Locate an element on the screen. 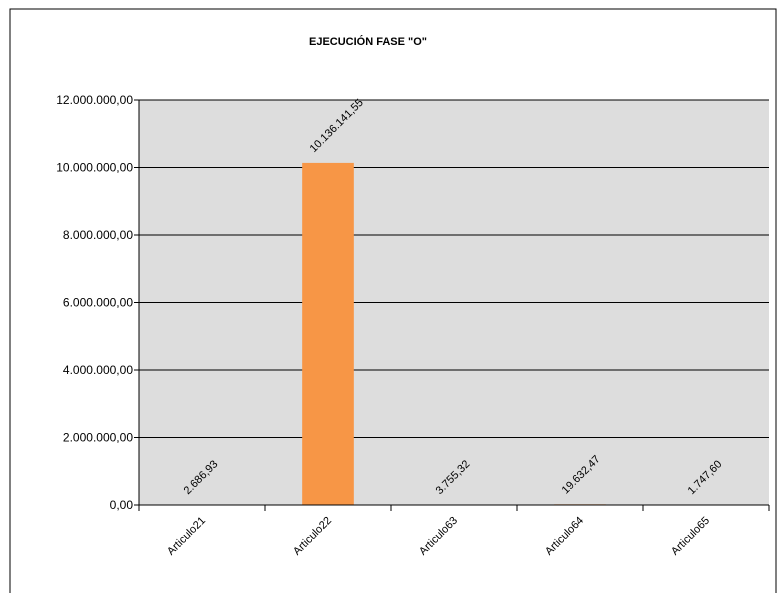 This screenshot has height=593, width=779. x-tick-label: Articulo65 is located at coordinates (690, 536).